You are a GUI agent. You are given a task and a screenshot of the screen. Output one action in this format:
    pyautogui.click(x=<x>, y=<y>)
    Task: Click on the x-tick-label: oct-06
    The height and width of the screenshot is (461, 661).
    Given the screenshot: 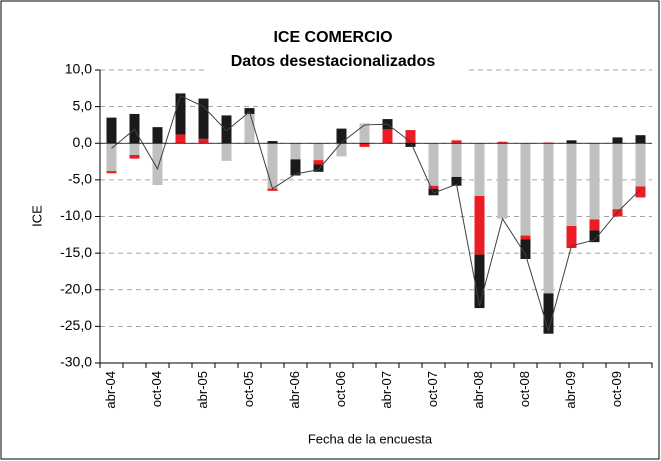 What is the action you would take?
    pyautogui.click(x=340, y=389)
    